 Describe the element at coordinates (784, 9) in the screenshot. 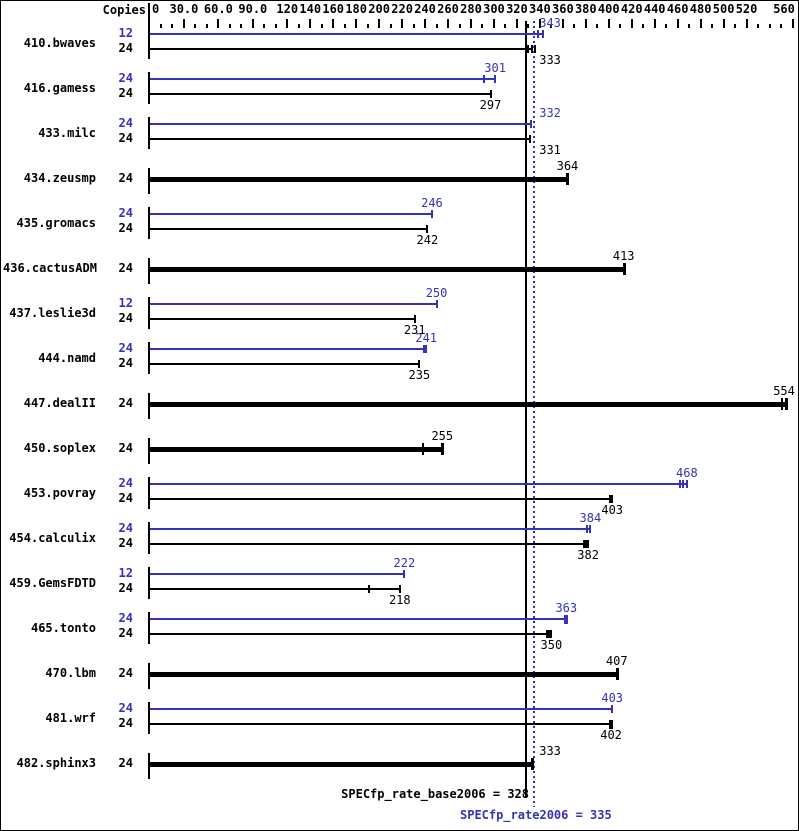

I see `x-axis-tick-label: 560` at that location.